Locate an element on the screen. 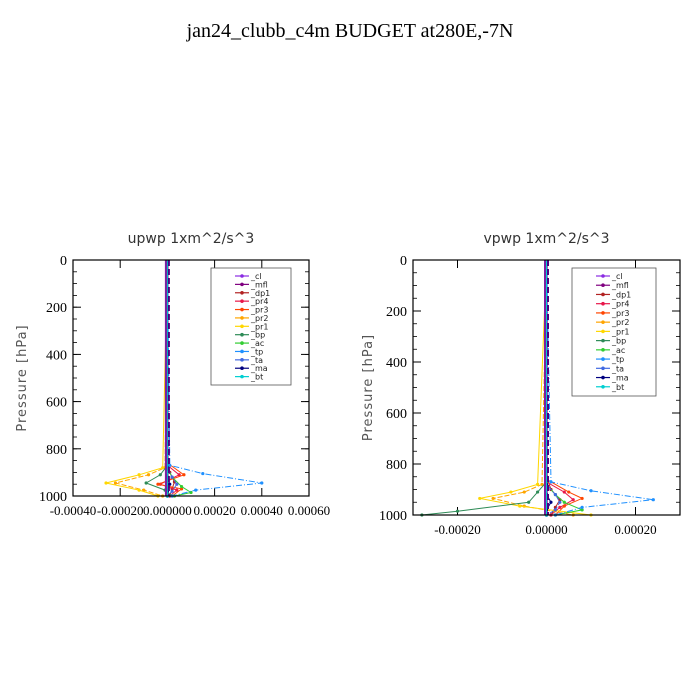  panel-title: upwp 1xm^2/s^3 is located at coordinates (191, 239).